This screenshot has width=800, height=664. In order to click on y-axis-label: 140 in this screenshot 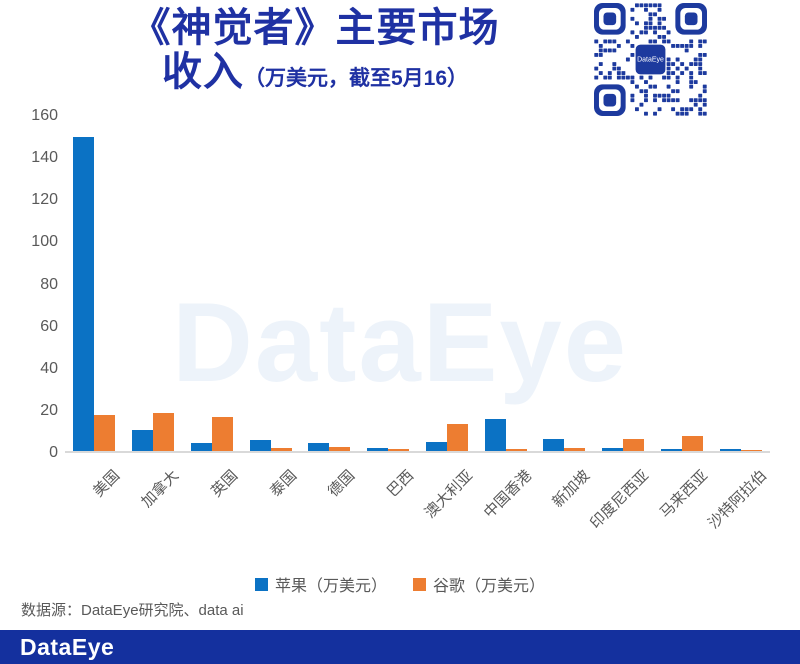, I will do `click(44, 158)`.